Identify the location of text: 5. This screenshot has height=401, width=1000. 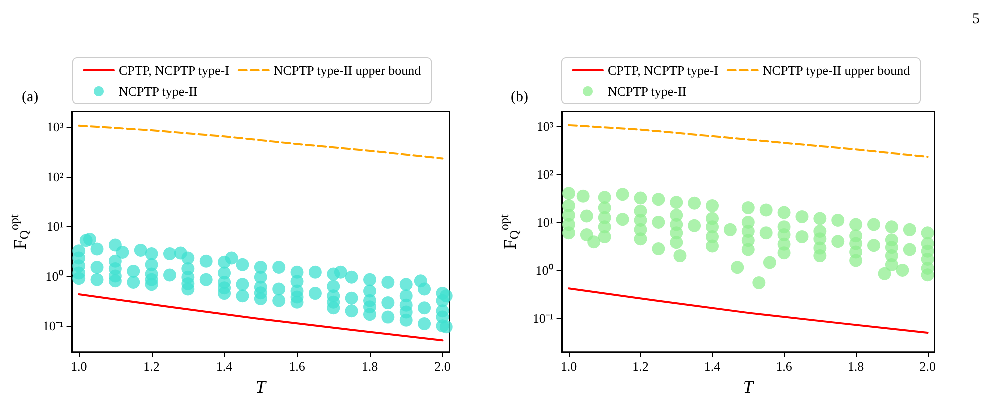
(976, 20).